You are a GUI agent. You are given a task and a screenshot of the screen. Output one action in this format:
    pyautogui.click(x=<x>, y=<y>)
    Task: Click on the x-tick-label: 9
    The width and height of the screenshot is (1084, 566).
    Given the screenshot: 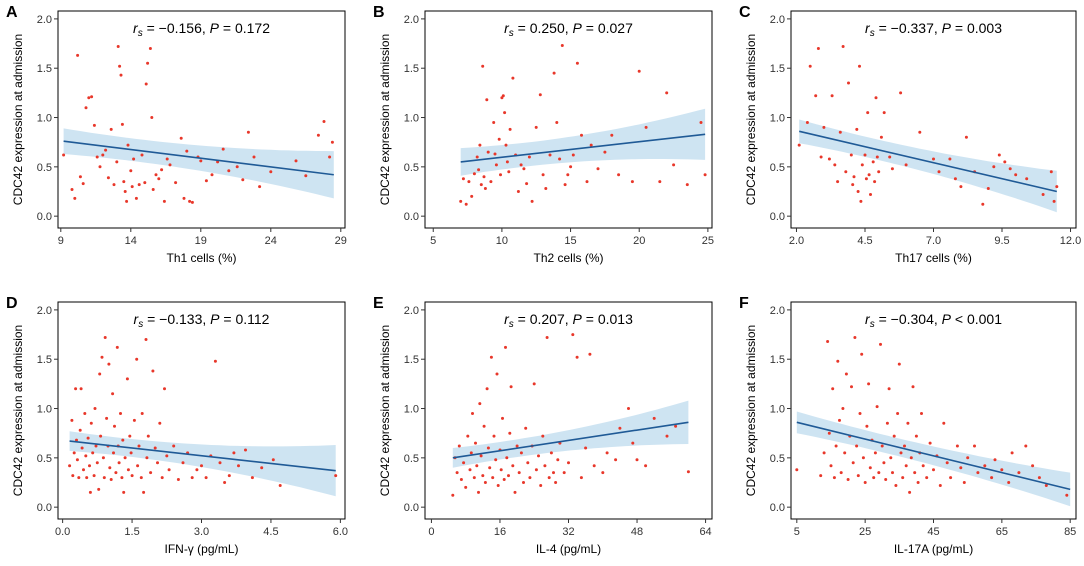 What is the action you would take?
    pyautogui.click(x=61, y=241)
    